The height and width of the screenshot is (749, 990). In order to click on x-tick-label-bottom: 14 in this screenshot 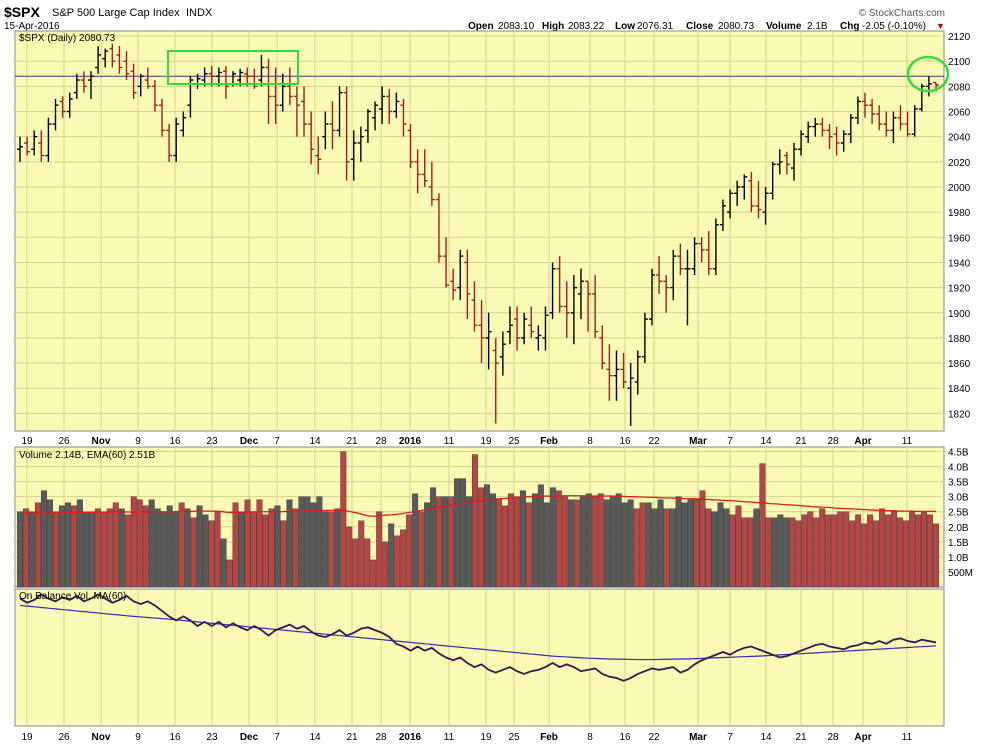, I will do `click(315, 737)`.